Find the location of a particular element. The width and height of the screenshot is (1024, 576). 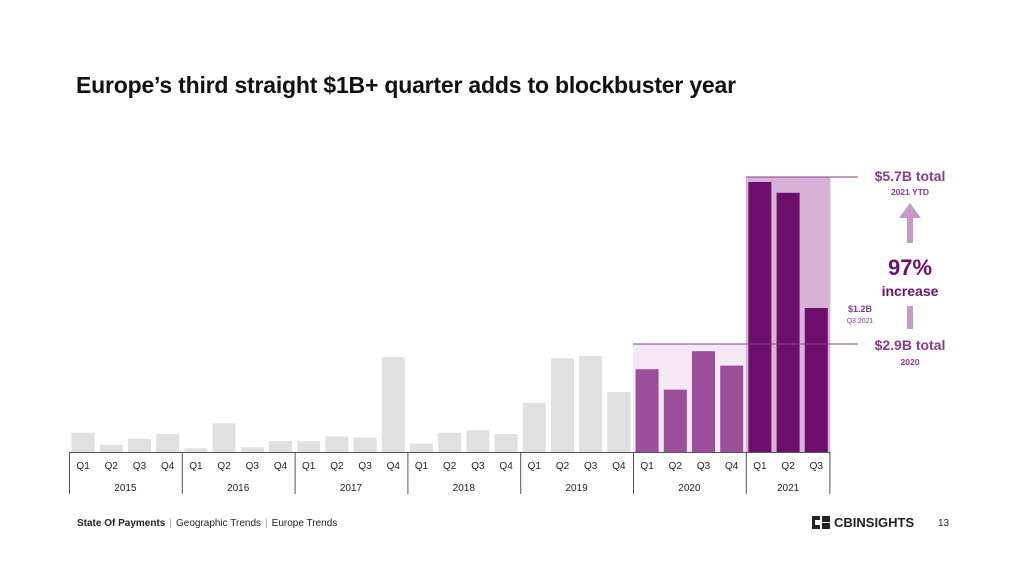

bar-2019-q1 is located at coordinates (534, 427).